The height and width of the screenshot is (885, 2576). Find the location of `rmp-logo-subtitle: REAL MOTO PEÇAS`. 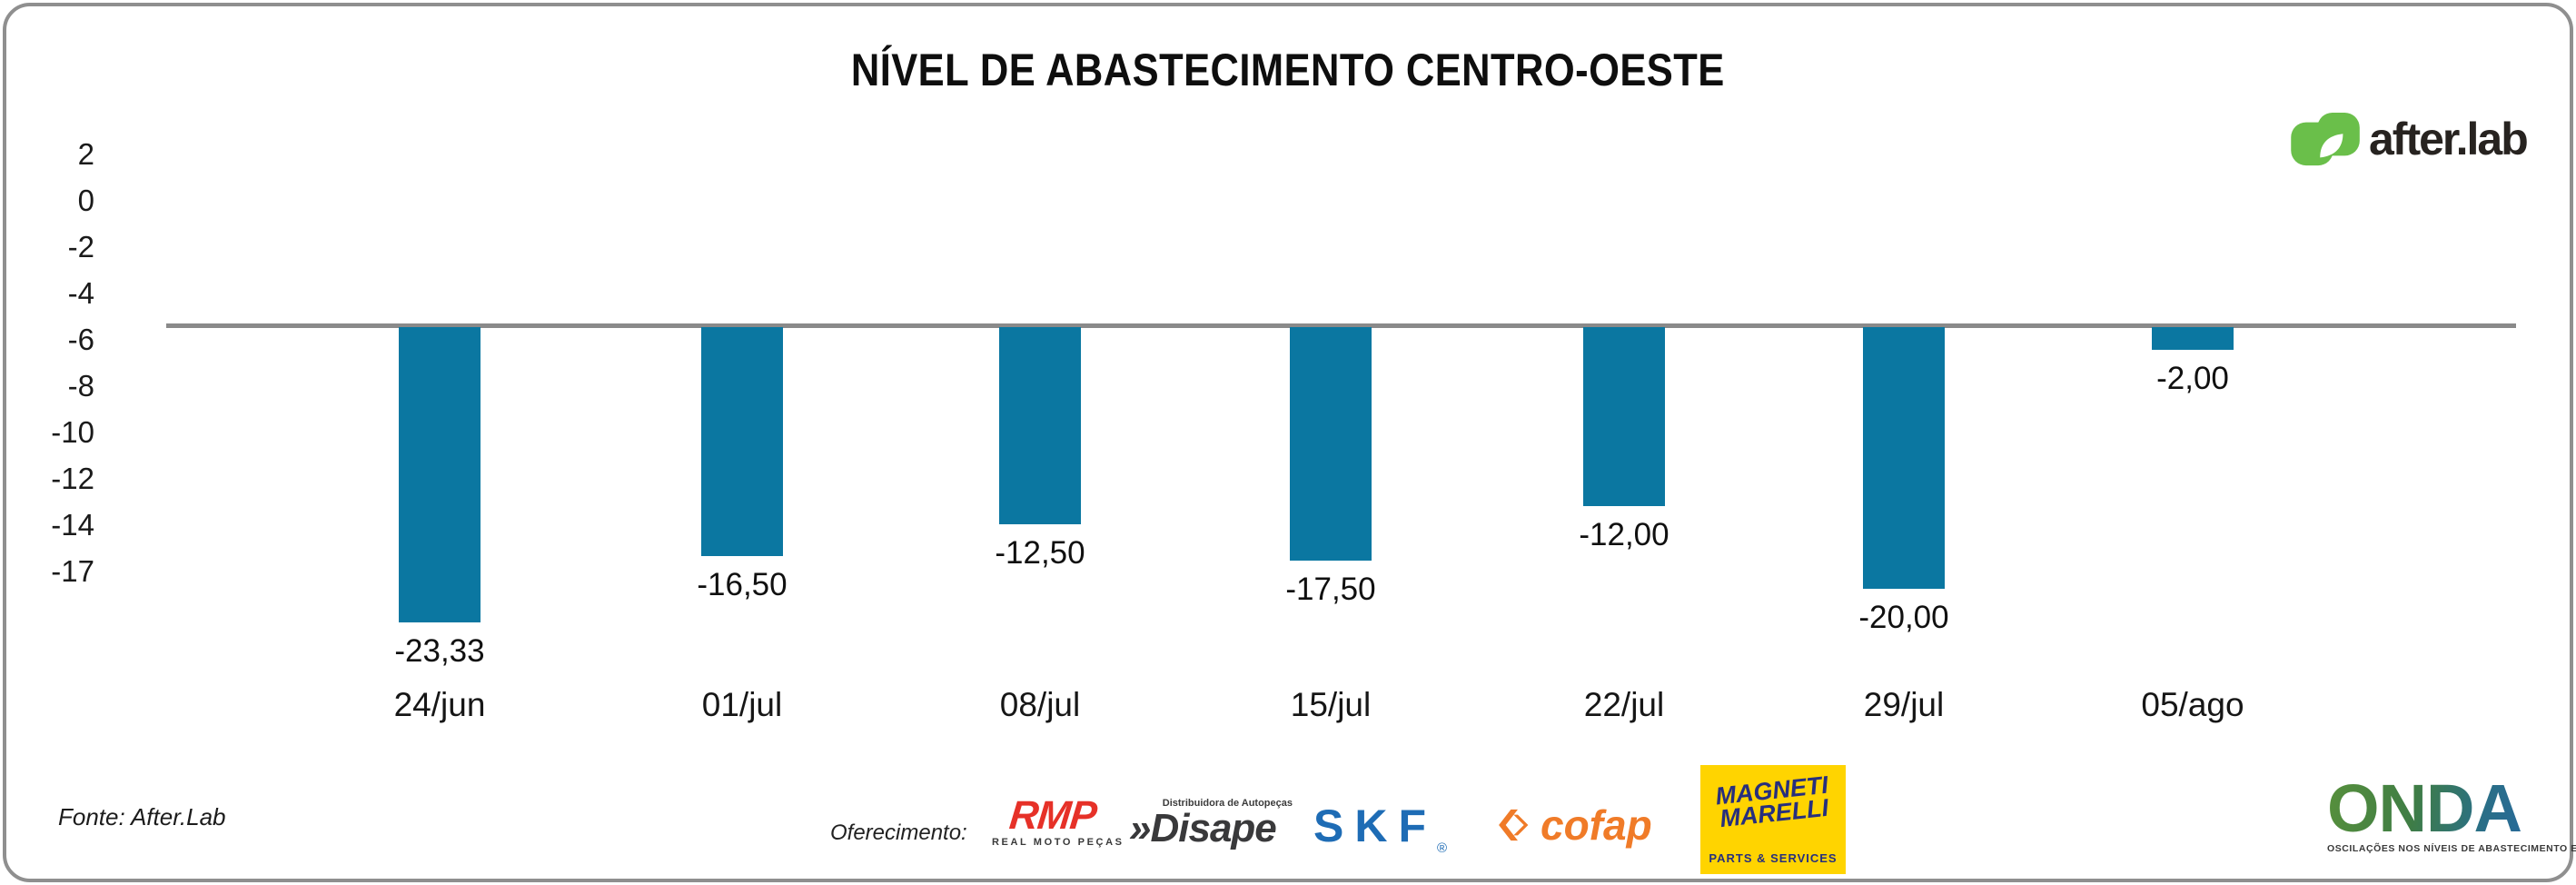

rmp-logo-subtitle: REAL MOTO PEÇAS is located at coordinates (1058, 842).